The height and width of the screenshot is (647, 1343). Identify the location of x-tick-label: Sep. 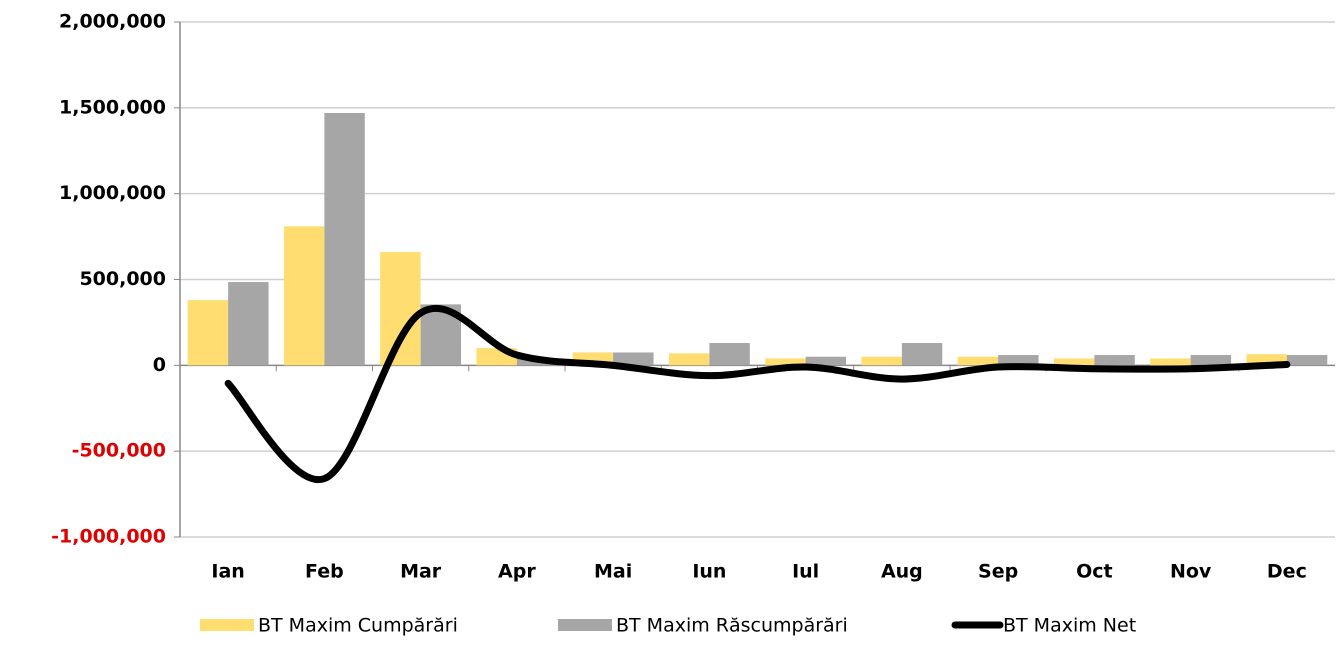
(998, 572).